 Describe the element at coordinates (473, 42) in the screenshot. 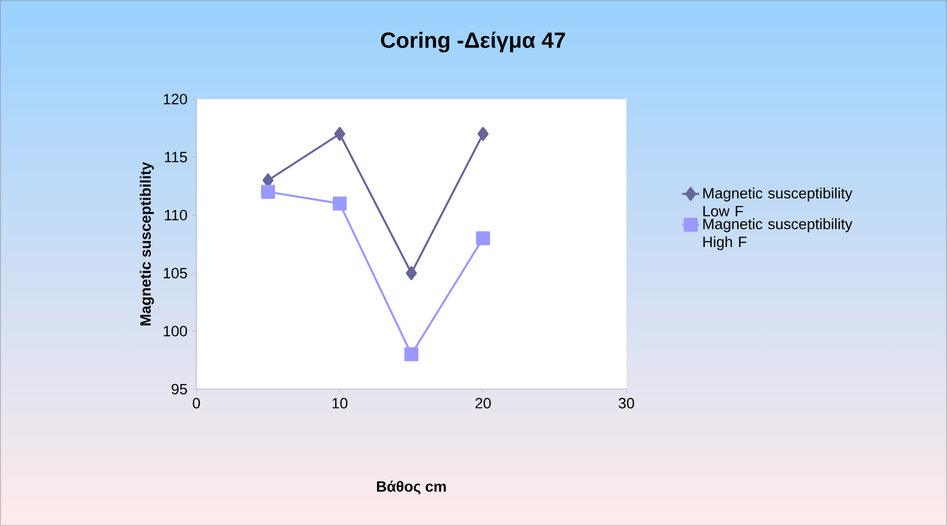

I see `chart-title: Coring -Δείγμα 47` at that location.